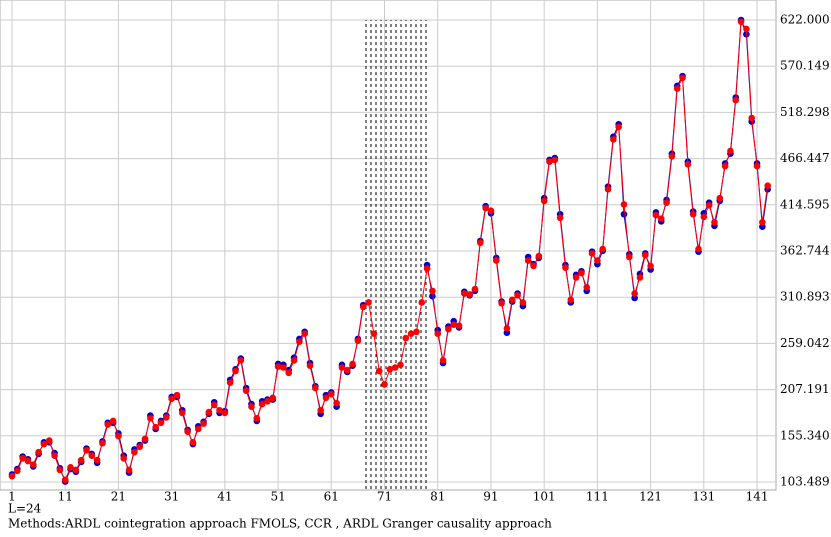 The image size is (831, 537). I want to click on y-tick-label: 414.595, so click(805, 204).